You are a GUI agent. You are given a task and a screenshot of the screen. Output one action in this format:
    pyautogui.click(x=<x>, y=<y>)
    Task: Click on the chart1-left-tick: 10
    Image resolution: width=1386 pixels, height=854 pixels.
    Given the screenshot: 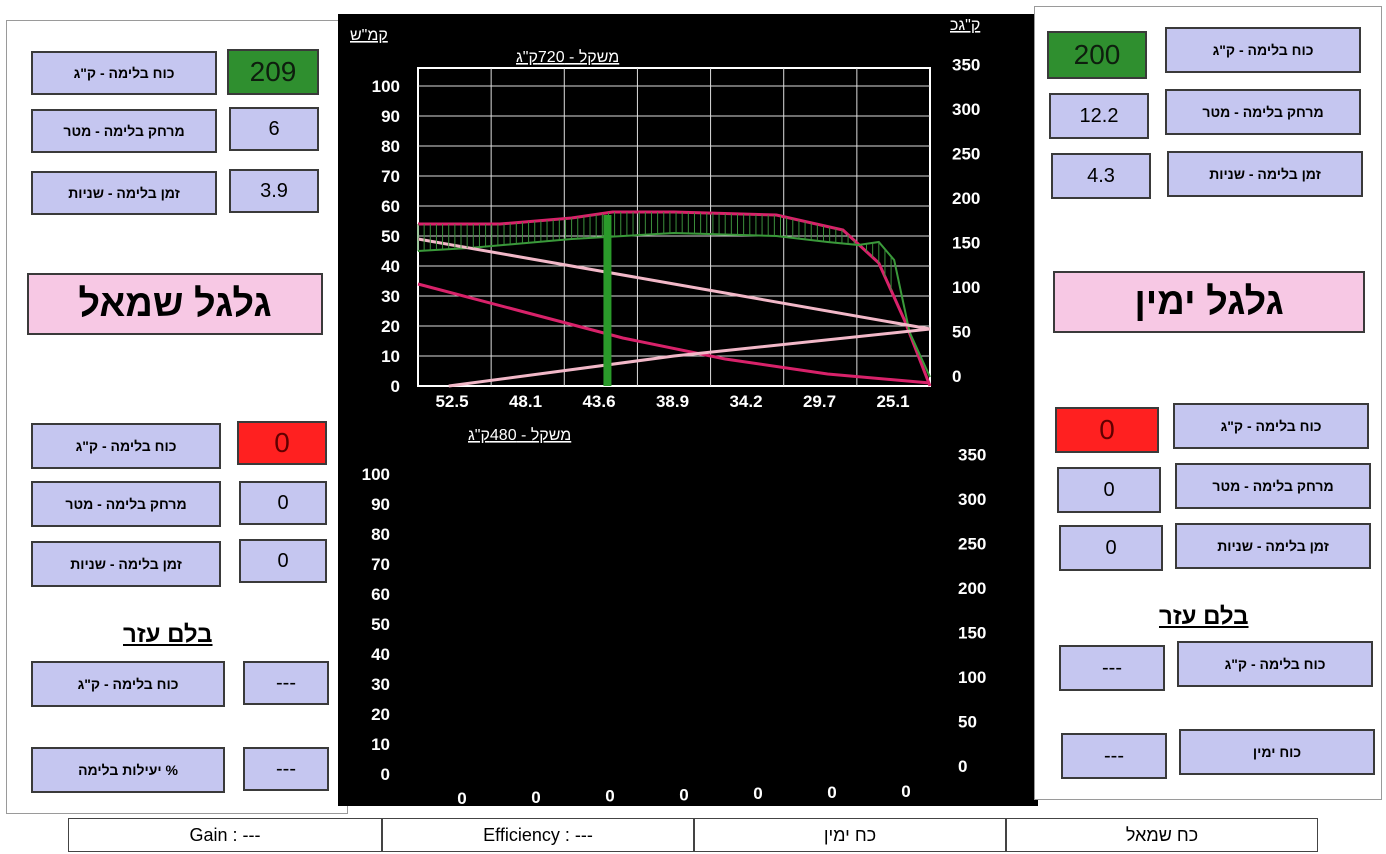 What is the action you would take?
    pyautogui.click(x=390, y=356)
    